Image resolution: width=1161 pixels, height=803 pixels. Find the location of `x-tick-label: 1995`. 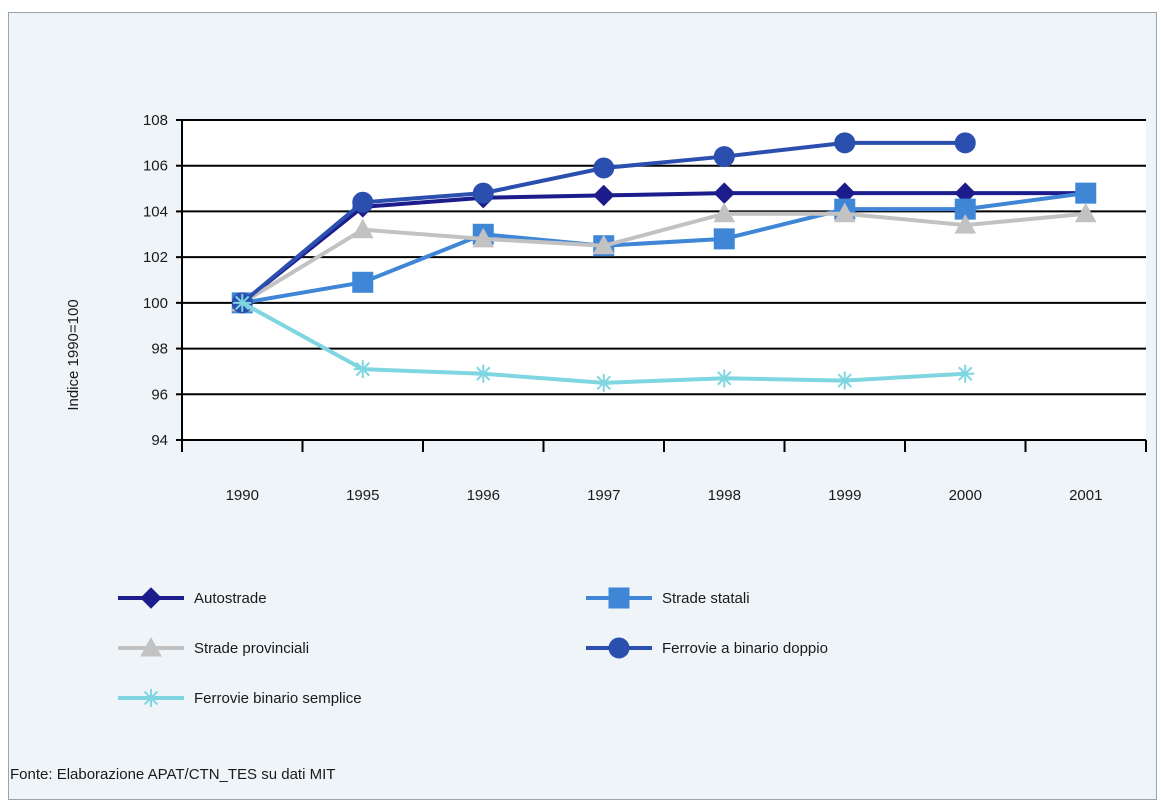

x-tick-label: 1995 is located at coordinates (362, 495).